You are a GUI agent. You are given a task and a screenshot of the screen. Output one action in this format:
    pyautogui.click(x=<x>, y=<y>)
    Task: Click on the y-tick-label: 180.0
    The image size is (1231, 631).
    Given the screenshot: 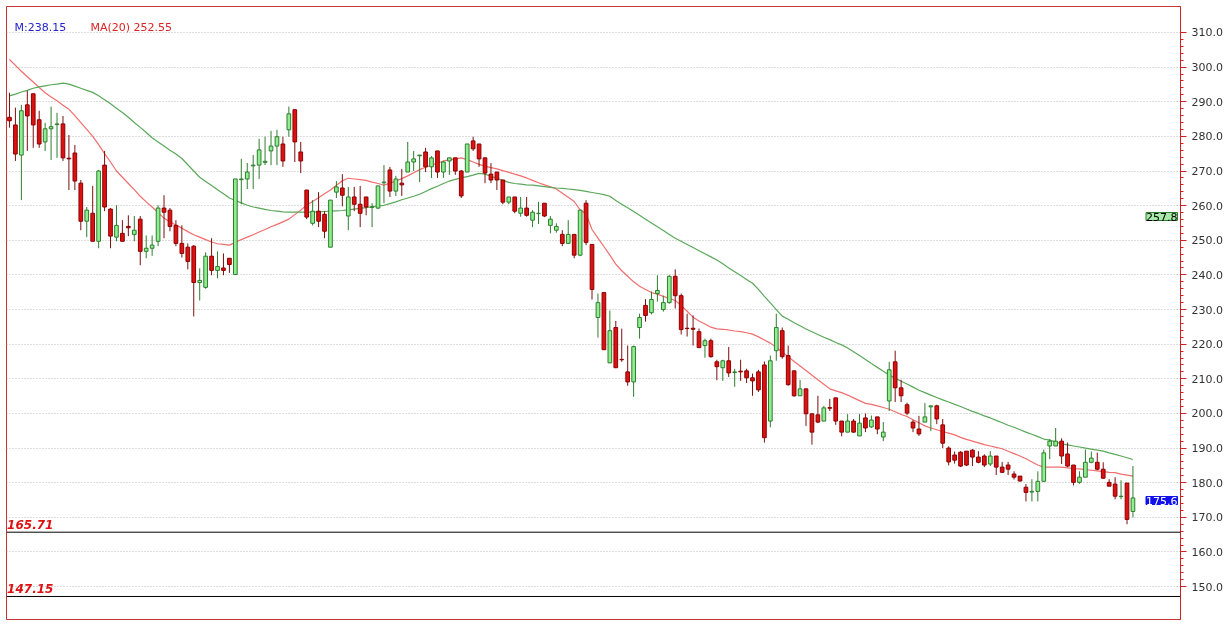 What is the action you would take?
    pyautogui.click(x=1207, y=483)
    